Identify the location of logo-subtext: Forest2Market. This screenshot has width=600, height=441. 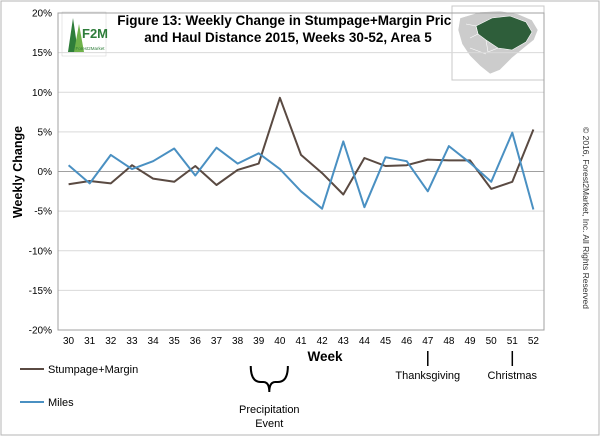
(90, 48).